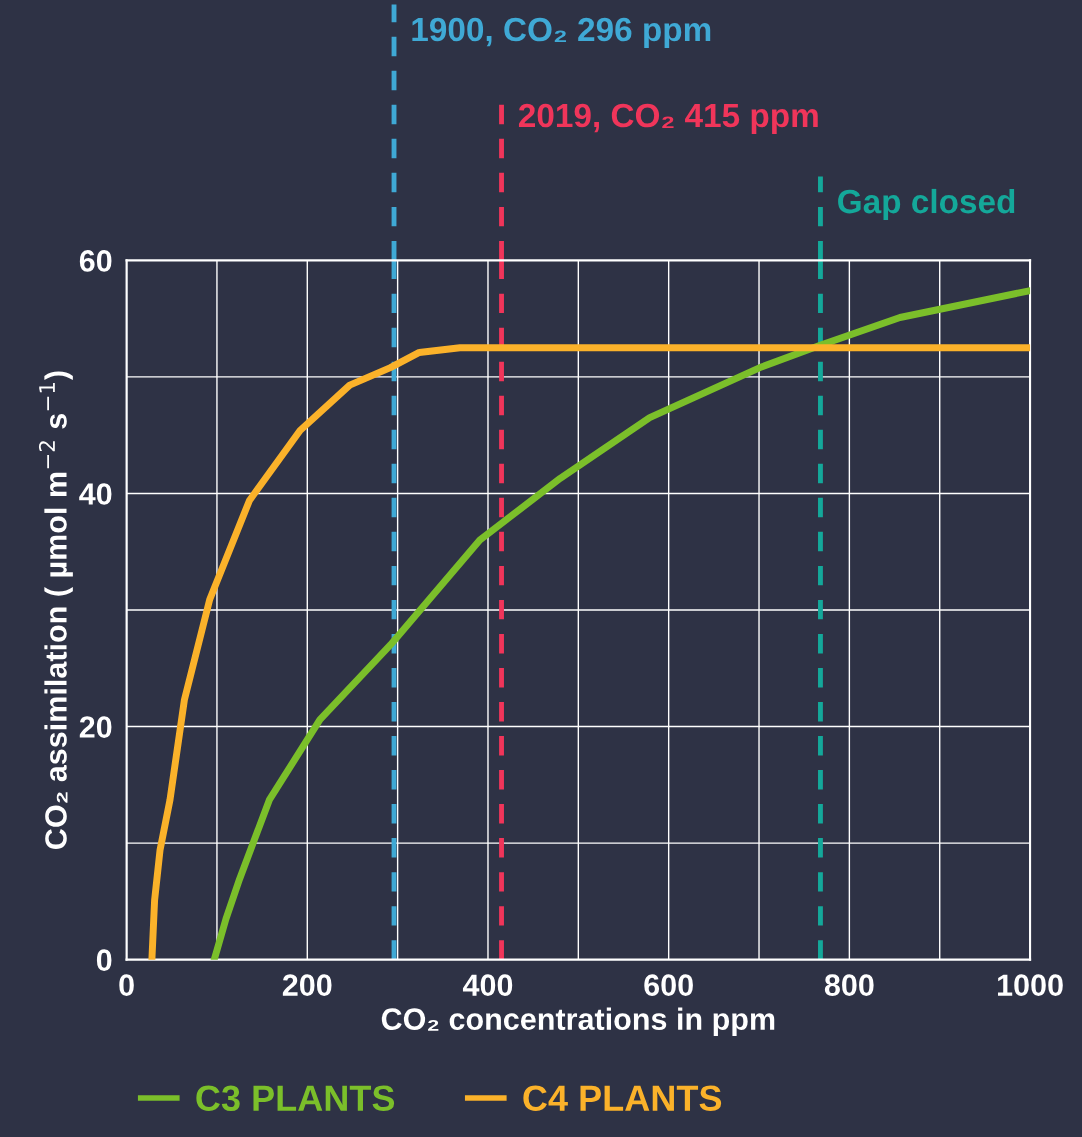 The image size is (1082, 1137). I want to click on x-axis-title: CO₂ concentrations in ppm, so click(578, 1022).